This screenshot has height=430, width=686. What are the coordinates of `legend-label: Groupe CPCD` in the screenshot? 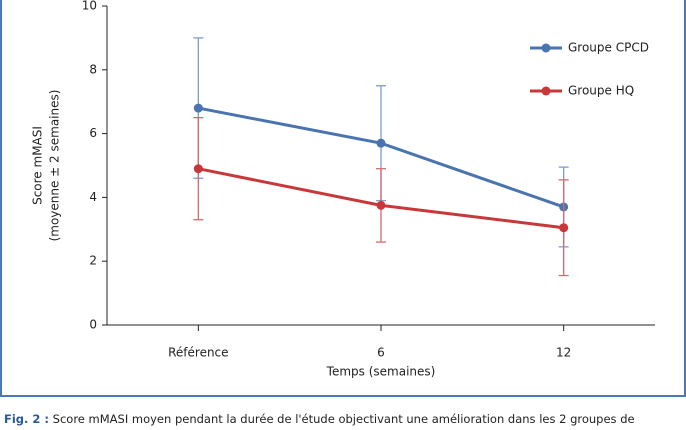 It's located at (608, 48).